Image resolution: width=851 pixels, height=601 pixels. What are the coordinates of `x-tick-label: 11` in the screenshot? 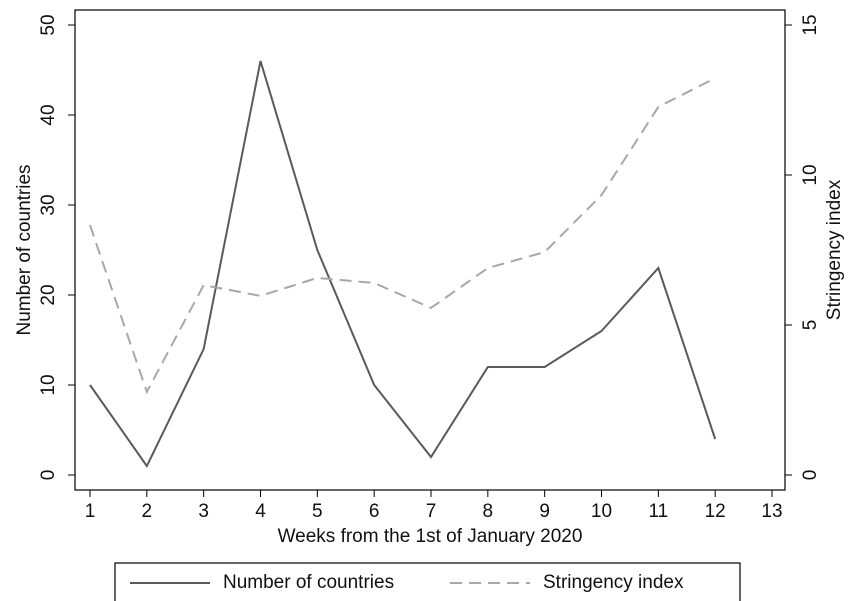 It's located at (658, 511).